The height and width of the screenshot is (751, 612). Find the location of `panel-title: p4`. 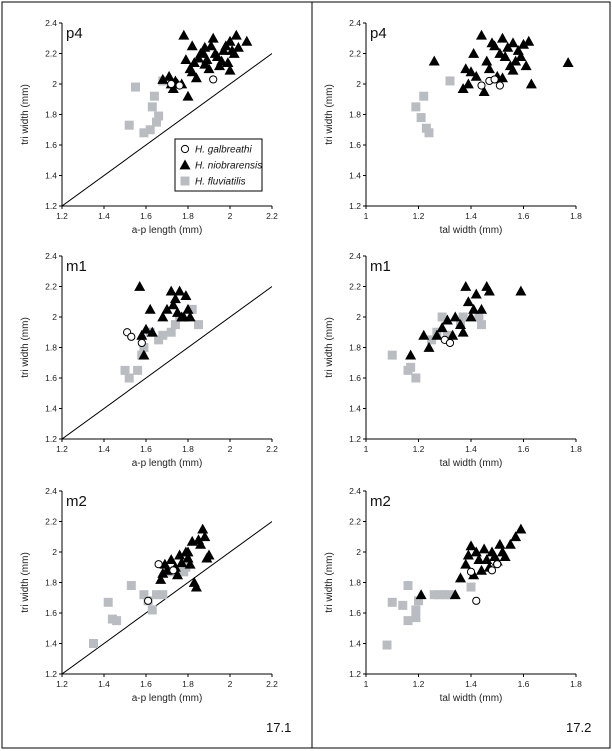

panel-title: p4 is located at coordinates (378, 33).